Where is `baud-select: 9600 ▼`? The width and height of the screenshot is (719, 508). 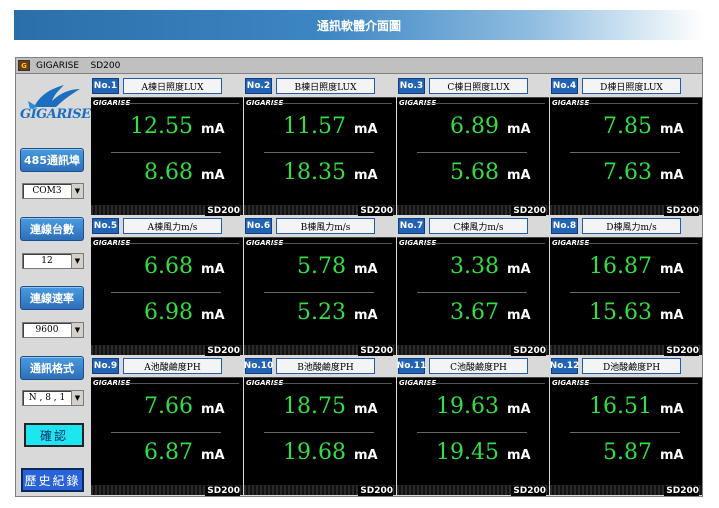 baud-select: 9600 ▼ is located at coordinates (53, 330).